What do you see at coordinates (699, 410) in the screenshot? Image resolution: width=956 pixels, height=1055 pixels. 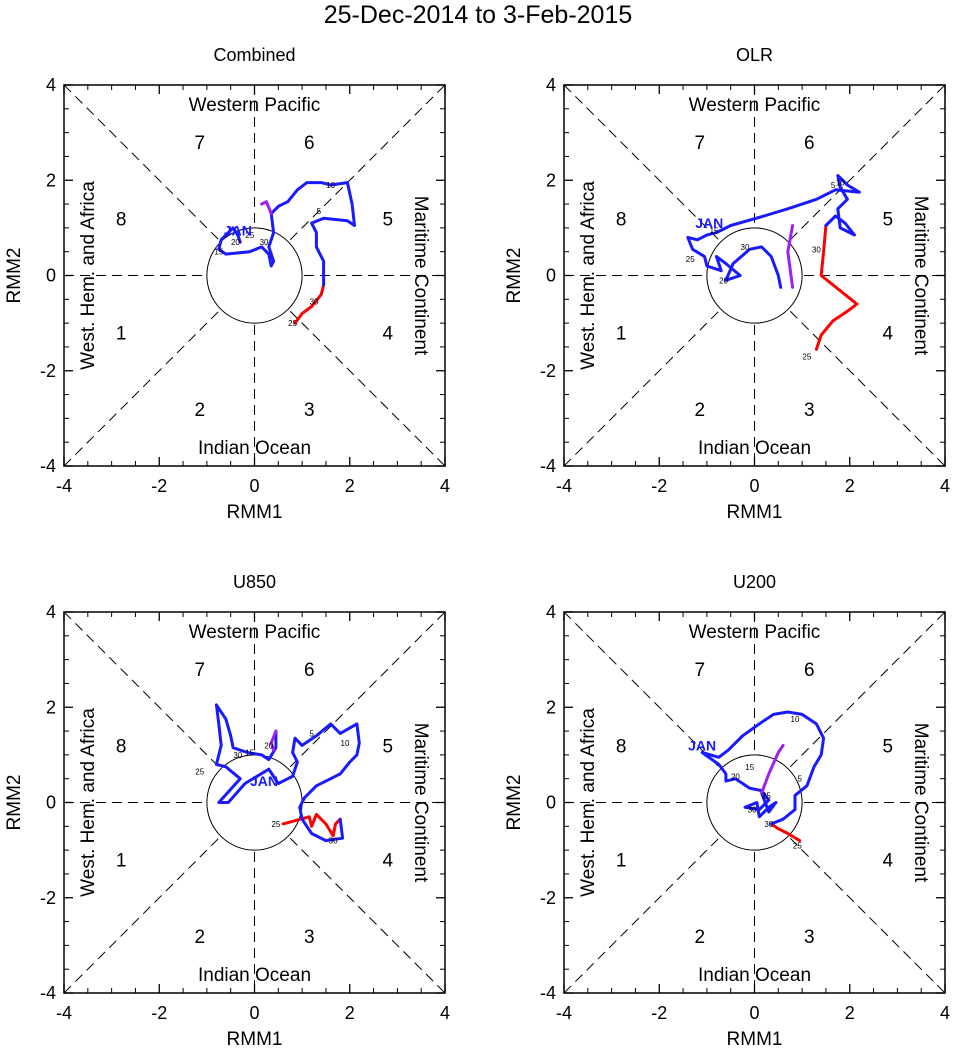 I see `phase-number-2: 2` at bounding box center [699, 410].